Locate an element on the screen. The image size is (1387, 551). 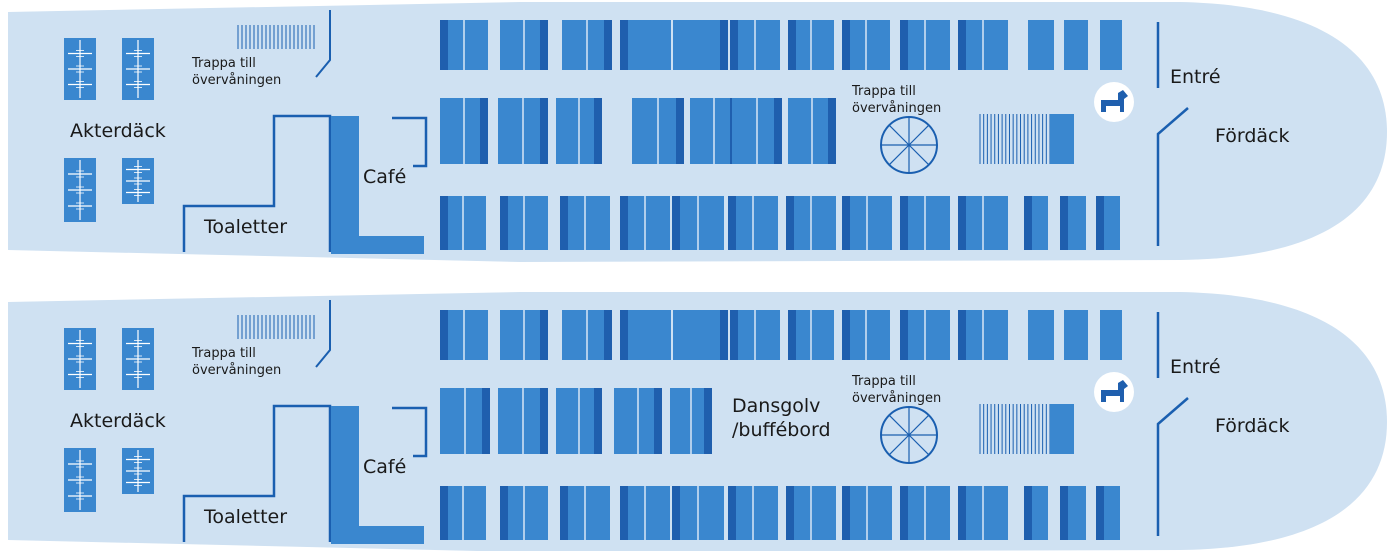
dance-floor-label: Dansgolv is located at coordinates (776, 406).